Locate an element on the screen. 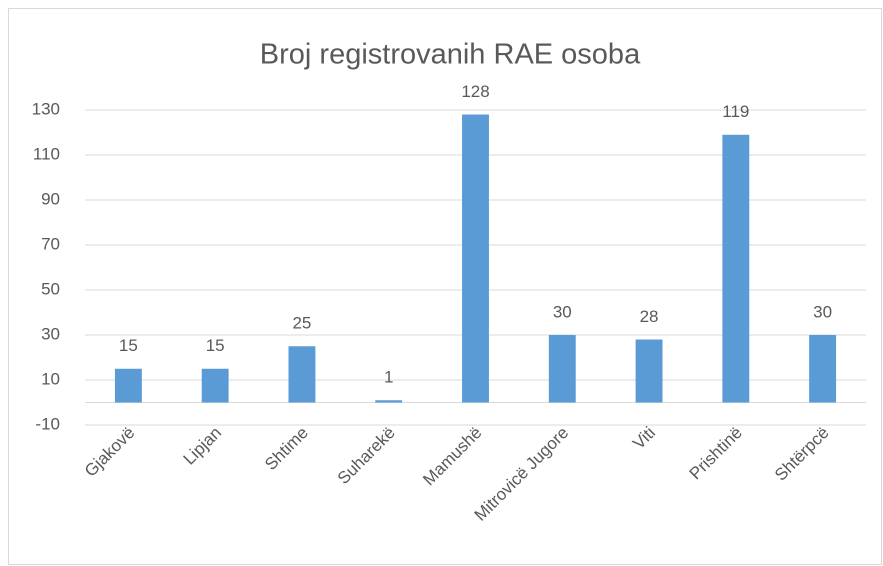  y-tick-label: 90 is located at coordinates (50, 198).